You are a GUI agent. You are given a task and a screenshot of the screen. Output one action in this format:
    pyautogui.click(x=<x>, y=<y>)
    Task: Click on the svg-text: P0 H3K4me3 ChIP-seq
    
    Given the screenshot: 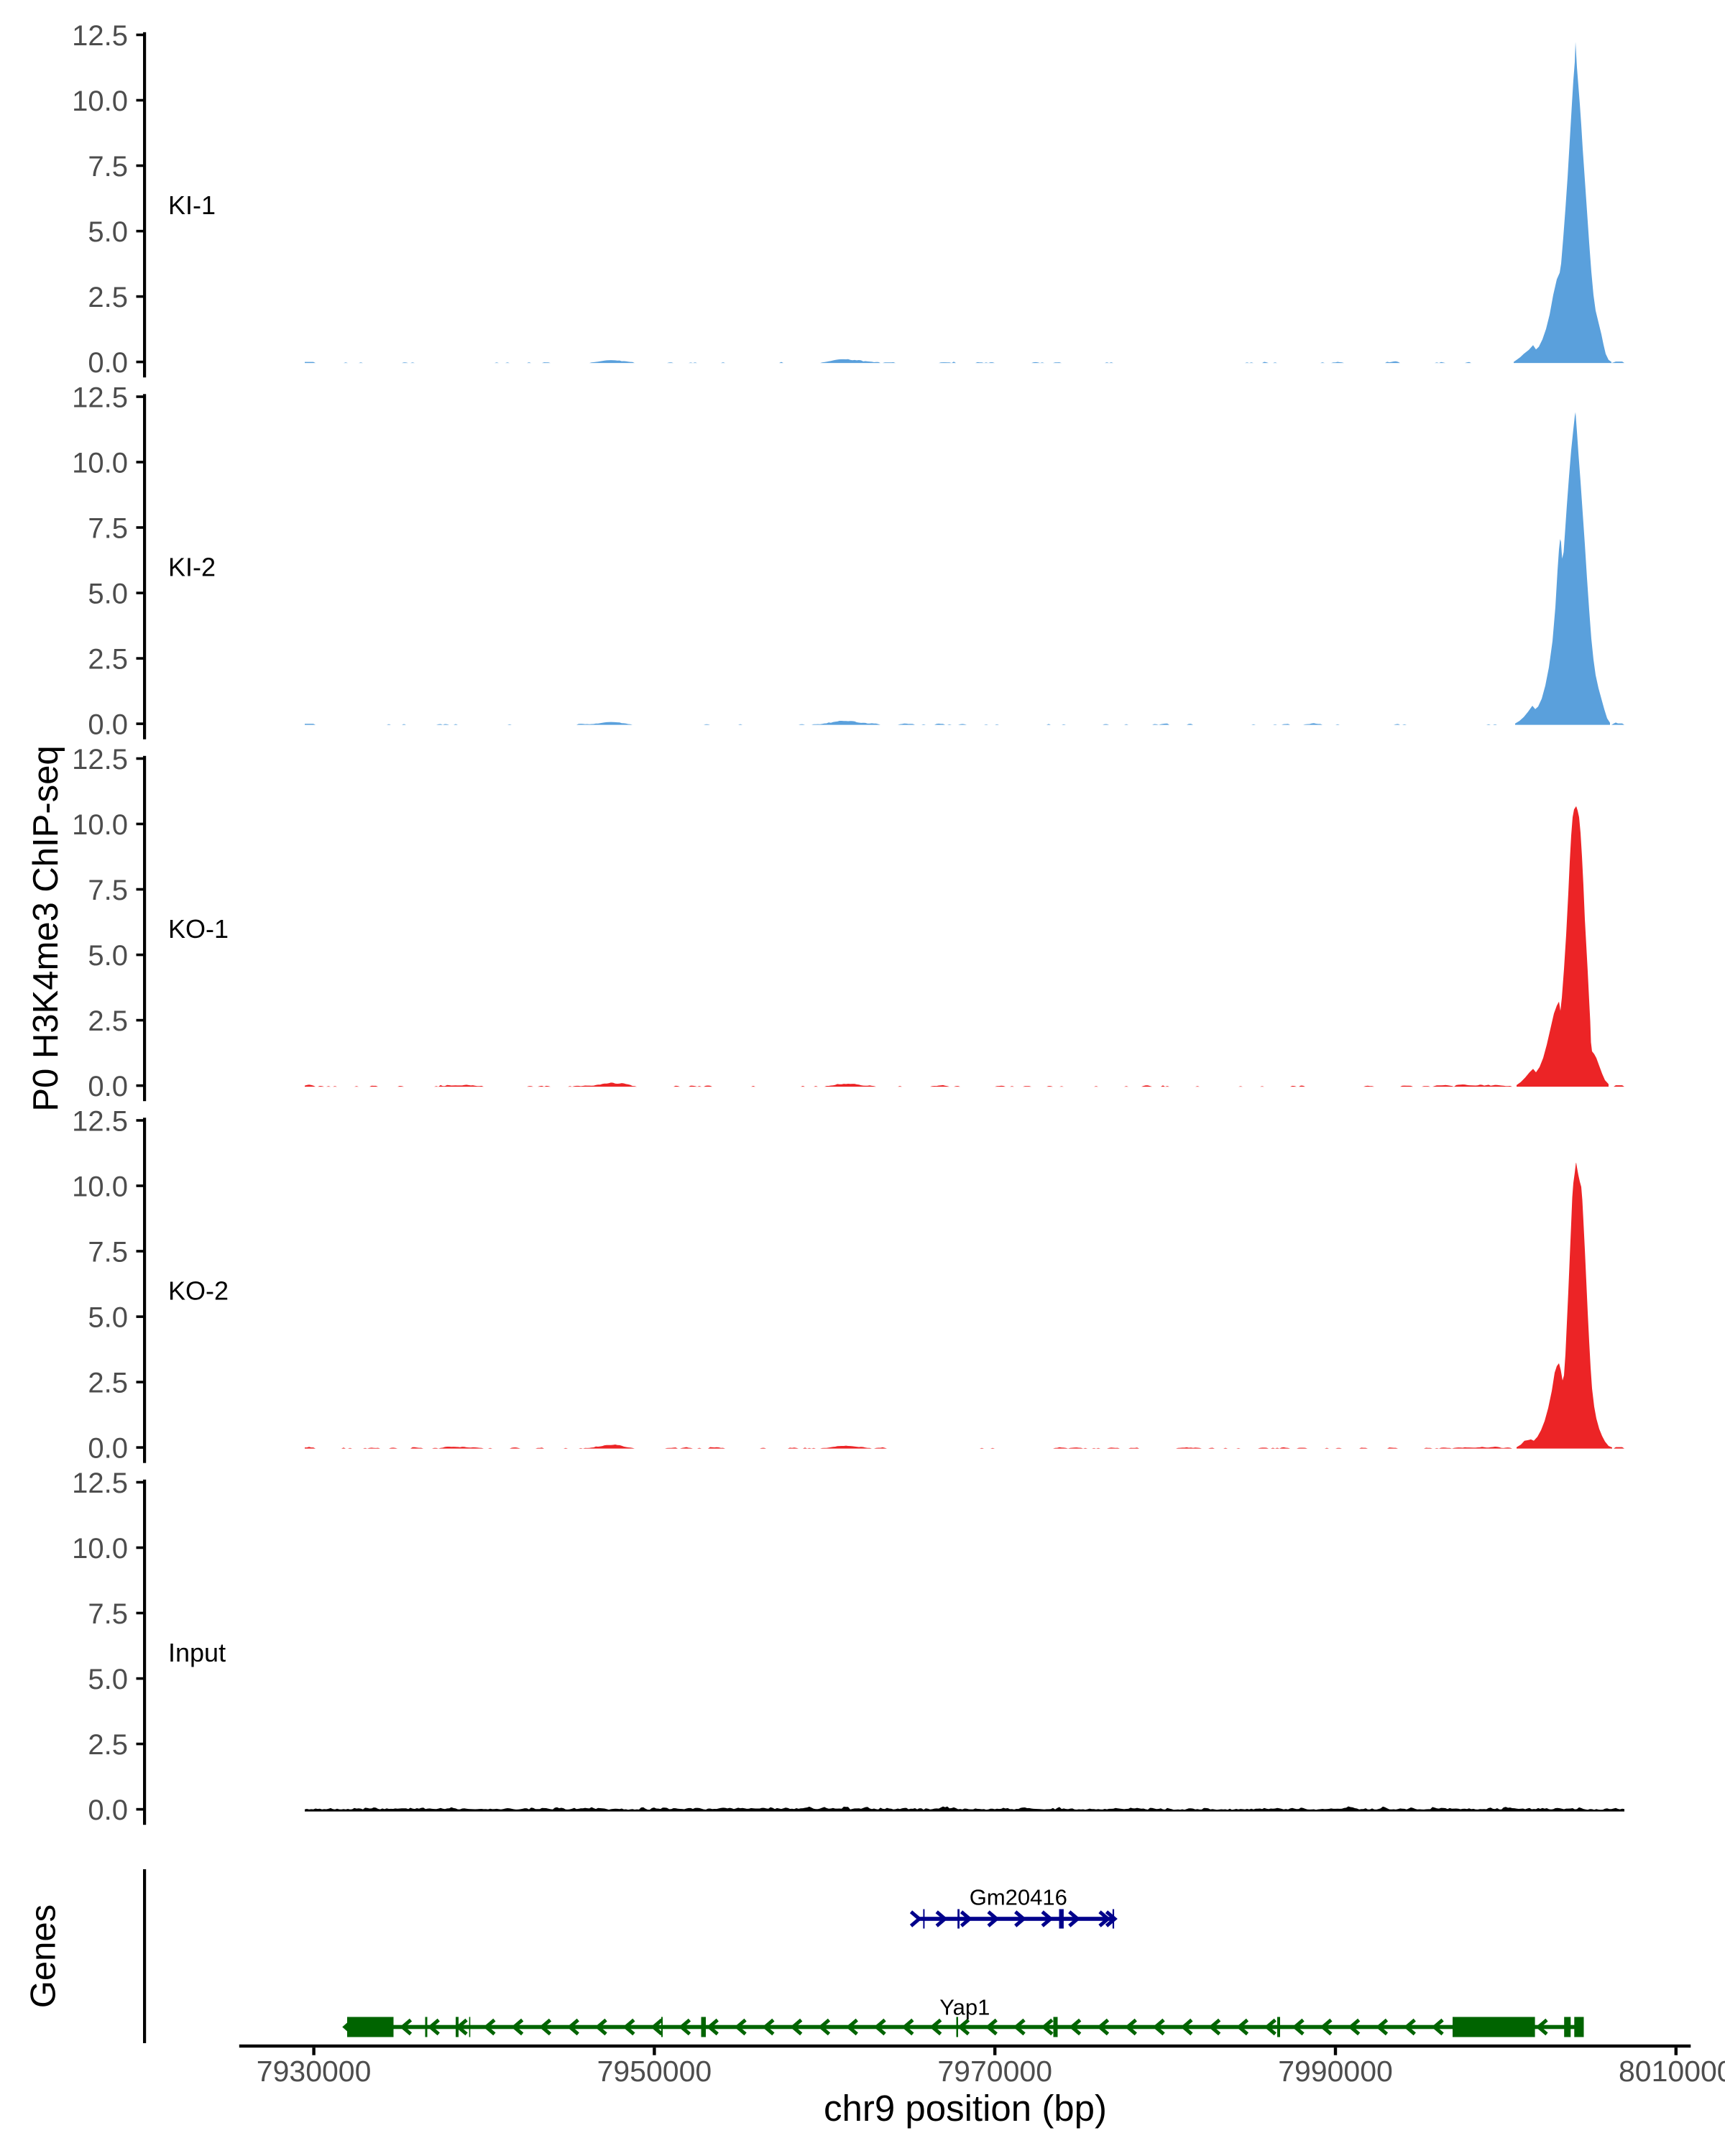 What is the action you would take?
    pyautogui.click(x=46, y=928)
    